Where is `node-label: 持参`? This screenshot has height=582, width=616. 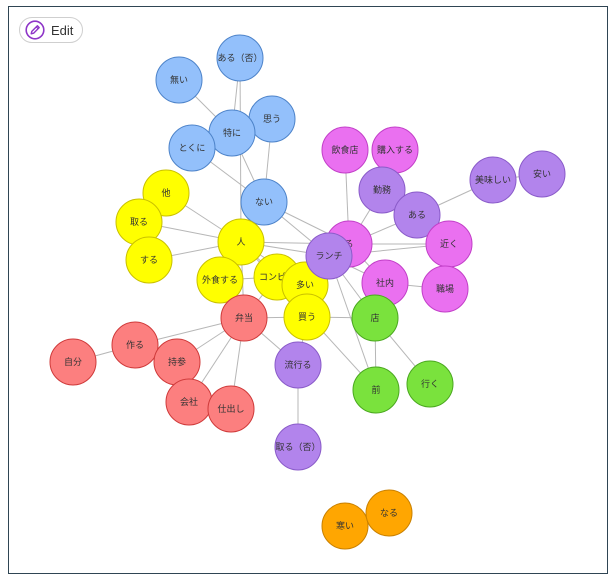 node-label: 持参 is located at coordinates (177, 362).